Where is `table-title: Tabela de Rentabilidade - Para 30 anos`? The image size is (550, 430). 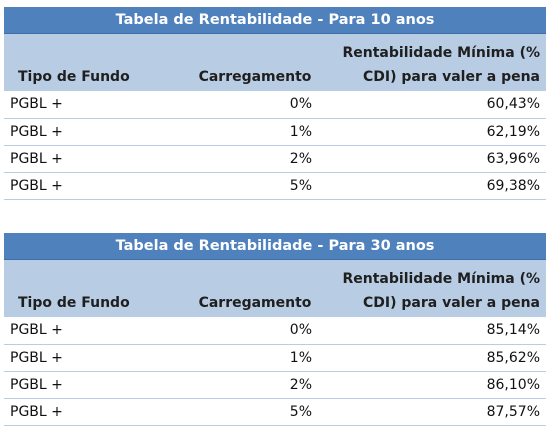 table-title: Tabela de Rentabilidade - Para 30 anos is located at coordinates (275, 246).